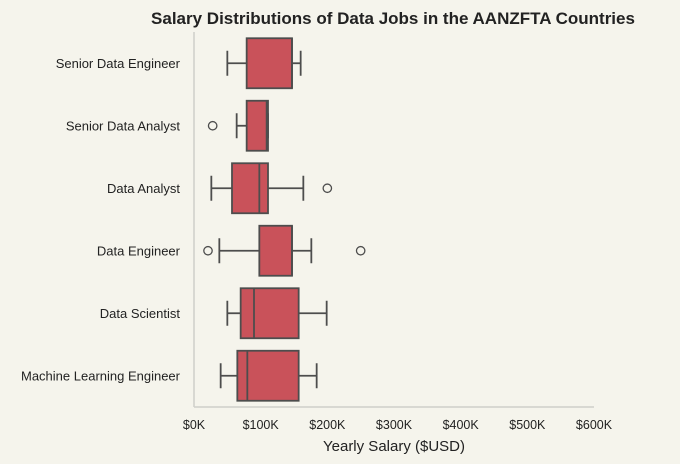 This screenshot has height=464, width=680. What do you see at coordinates (261, 425) in the screenshot?
I see `x-tick-label: $100K` at bounding box center [261, 425].